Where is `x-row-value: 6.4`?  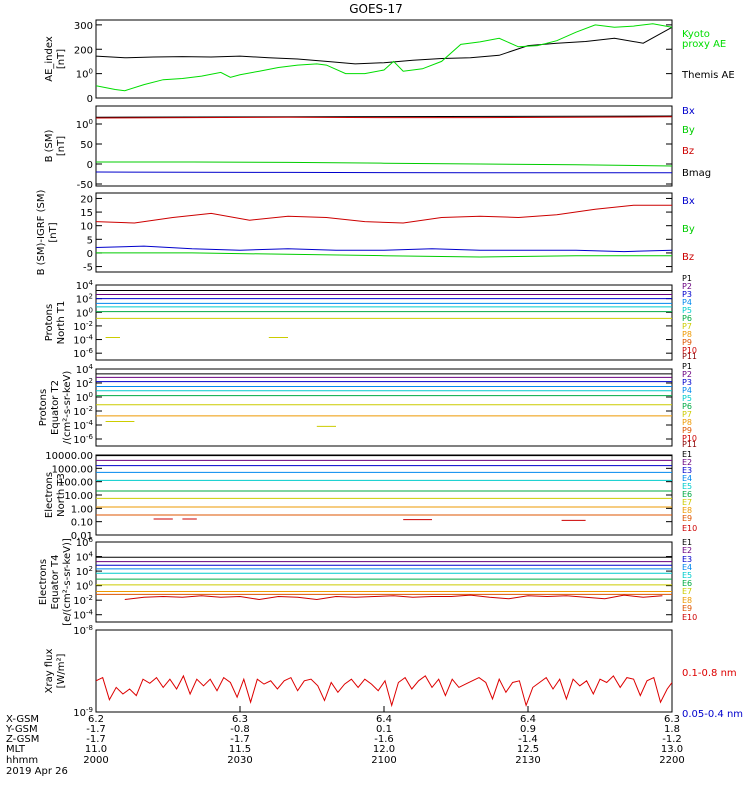
x-row-value: 6.4 is located at coordinates (384, 719).